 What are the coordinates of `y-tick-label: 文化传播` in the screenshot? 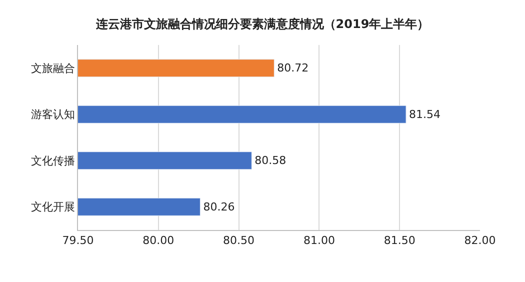 It's located at (52, 161).